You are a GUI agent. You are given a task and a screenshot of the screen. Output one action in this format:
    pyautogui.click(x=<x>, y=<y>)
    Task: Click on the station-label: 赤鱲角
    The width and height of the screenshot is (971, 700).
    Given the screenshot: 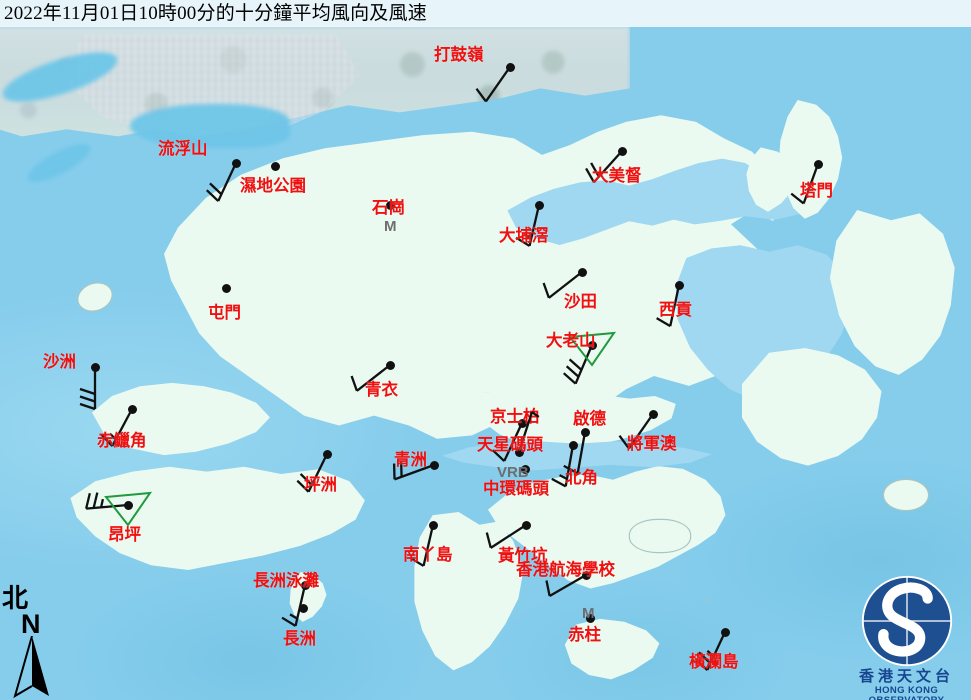 What is the action you would take?
    pyautogui.click(x=122, y=440)
    